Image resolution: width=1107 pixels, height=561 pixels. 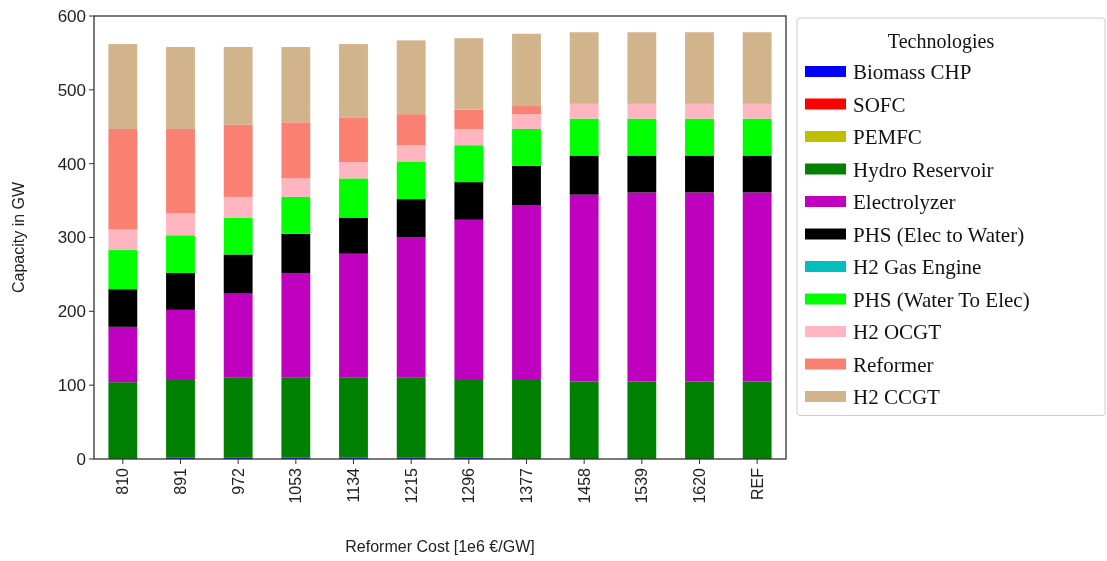 What do you see at coordinates (71, 238) in the screenshot?
I see `y-tick-label: 300` at bounding box center [71, 238].